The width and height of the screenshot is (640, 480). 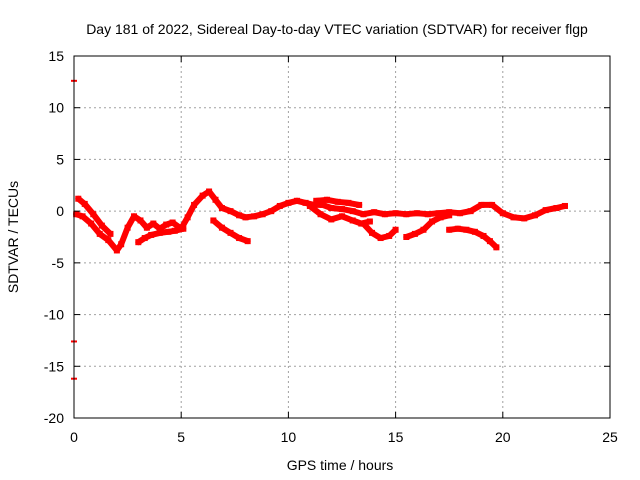 I want to click on x-tick-label: 20, so click(x=503, y=437).